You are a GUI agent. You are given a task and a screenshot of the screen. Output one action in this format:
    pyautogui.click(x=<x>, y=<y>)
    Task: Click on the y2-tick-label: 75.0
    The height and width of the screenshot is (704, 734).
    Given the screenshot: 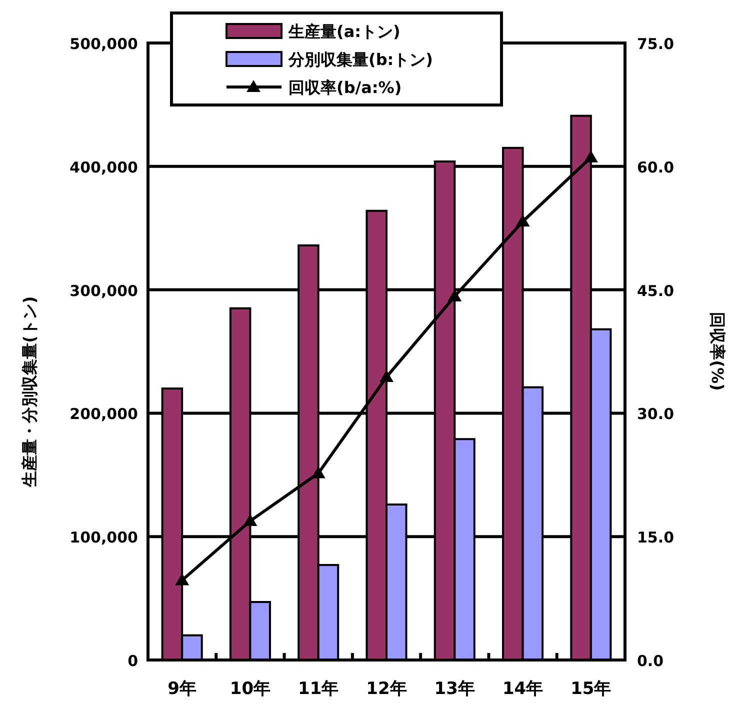 What is the action you would take?
    pyautogui.click(x=655, y=44)
    